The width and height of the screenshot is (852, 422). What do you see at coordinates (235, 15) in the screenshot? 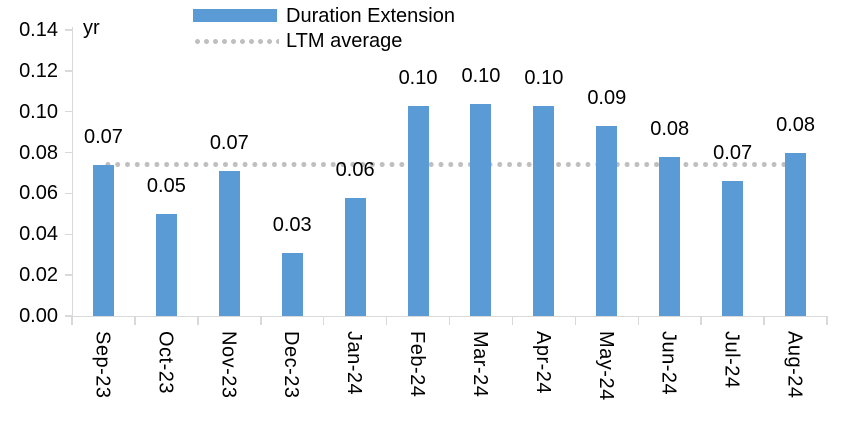
I see `legend-bar-swatch` at bounding box center [235, 15].